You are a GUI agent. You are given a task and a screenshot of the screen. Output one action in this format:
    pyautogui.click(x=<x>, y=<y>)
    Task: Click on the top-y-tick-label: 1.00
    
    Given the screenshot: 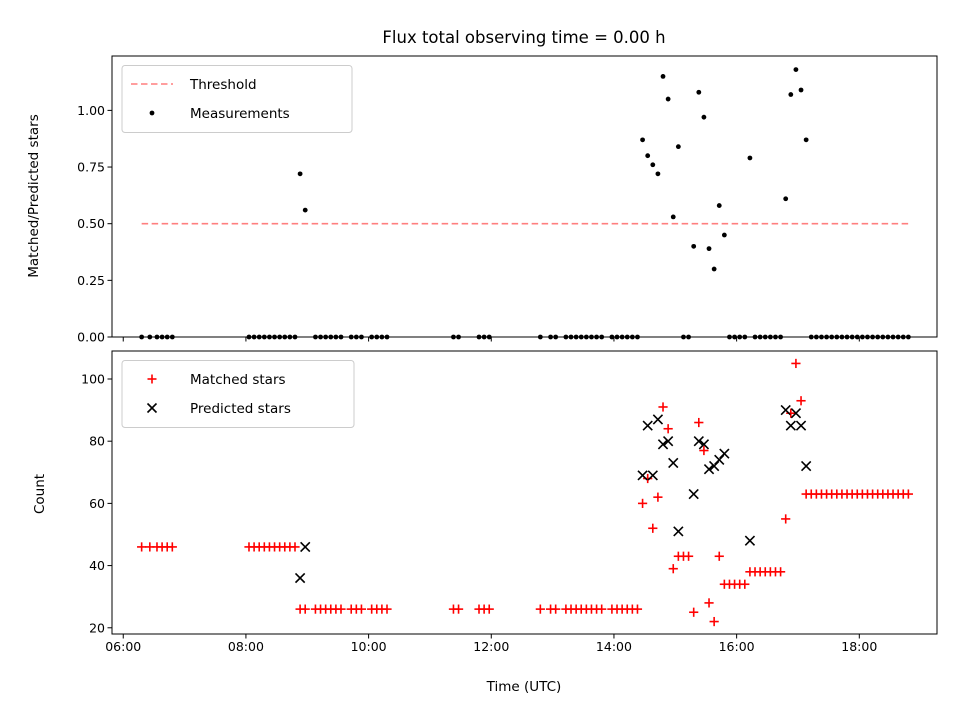 What is the action you would take?
    pyautogui.click(x=91, y=110)
    